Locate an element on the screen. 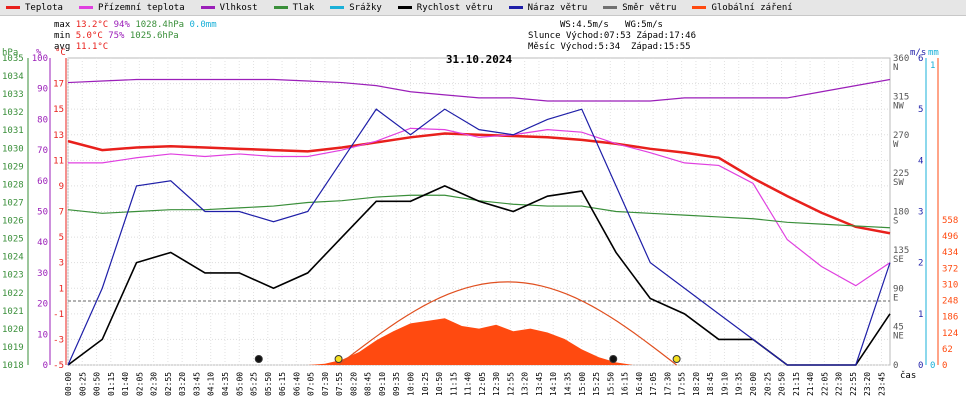 Image resolution: width=966 pixels, height=400 pixels. wind-tick: 2 is located at coordinates (920, 264).